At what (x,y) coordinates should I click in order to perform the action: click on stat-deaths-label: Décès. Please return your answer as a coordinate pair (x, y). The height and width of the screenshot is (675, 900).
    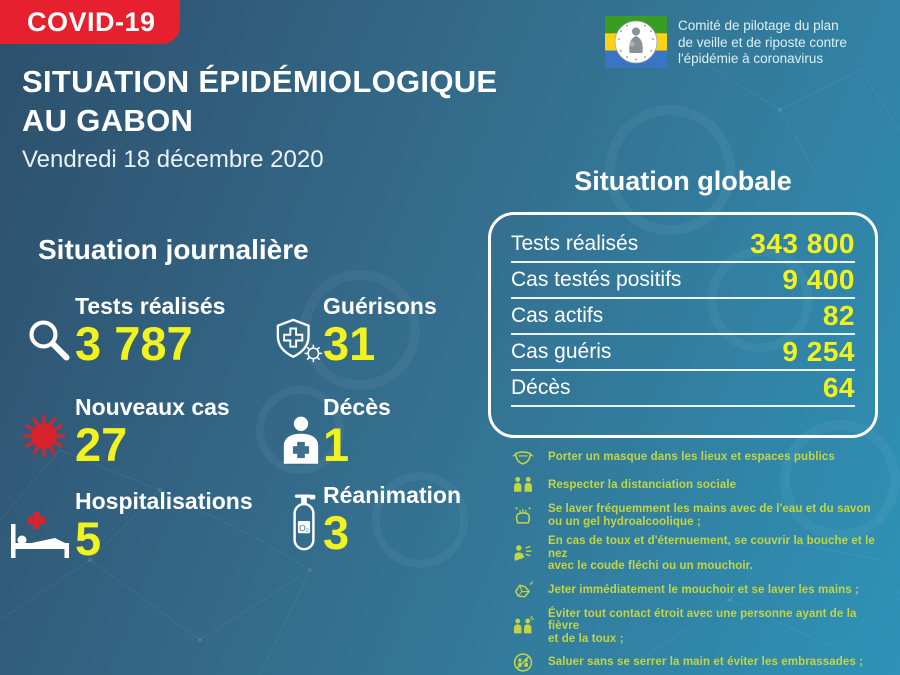
    Looking at the image, I should click on (357, 407).